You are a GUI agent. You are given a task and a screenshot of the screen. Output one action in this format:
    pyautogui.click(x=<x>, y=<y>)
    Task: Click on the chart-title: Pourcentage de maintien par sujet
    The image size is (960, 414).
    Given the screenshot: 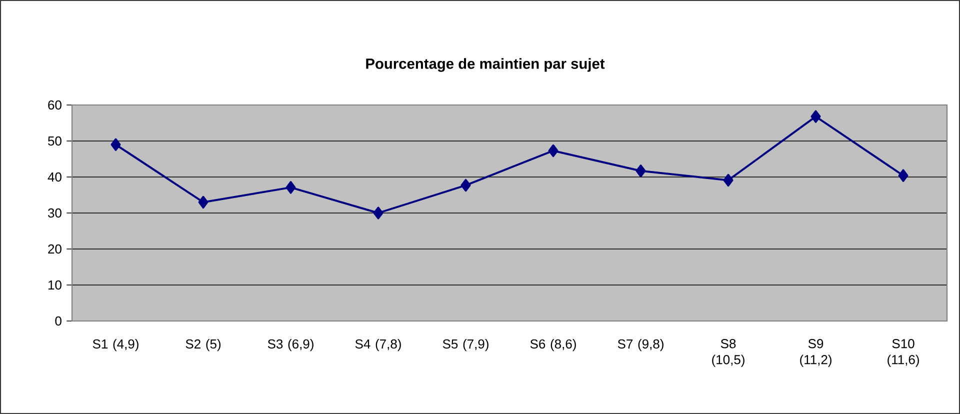 What is the action you would take?
    pyautogui.click(x=485, y=65)
    